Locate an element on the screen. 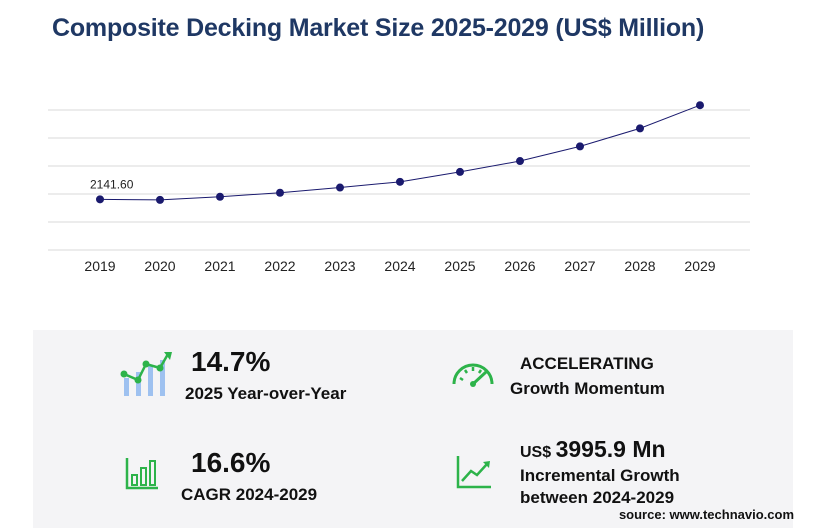 This screenshot has height=528, width=816. x-tick-label: 2026 is located at coordinates (519, 266).